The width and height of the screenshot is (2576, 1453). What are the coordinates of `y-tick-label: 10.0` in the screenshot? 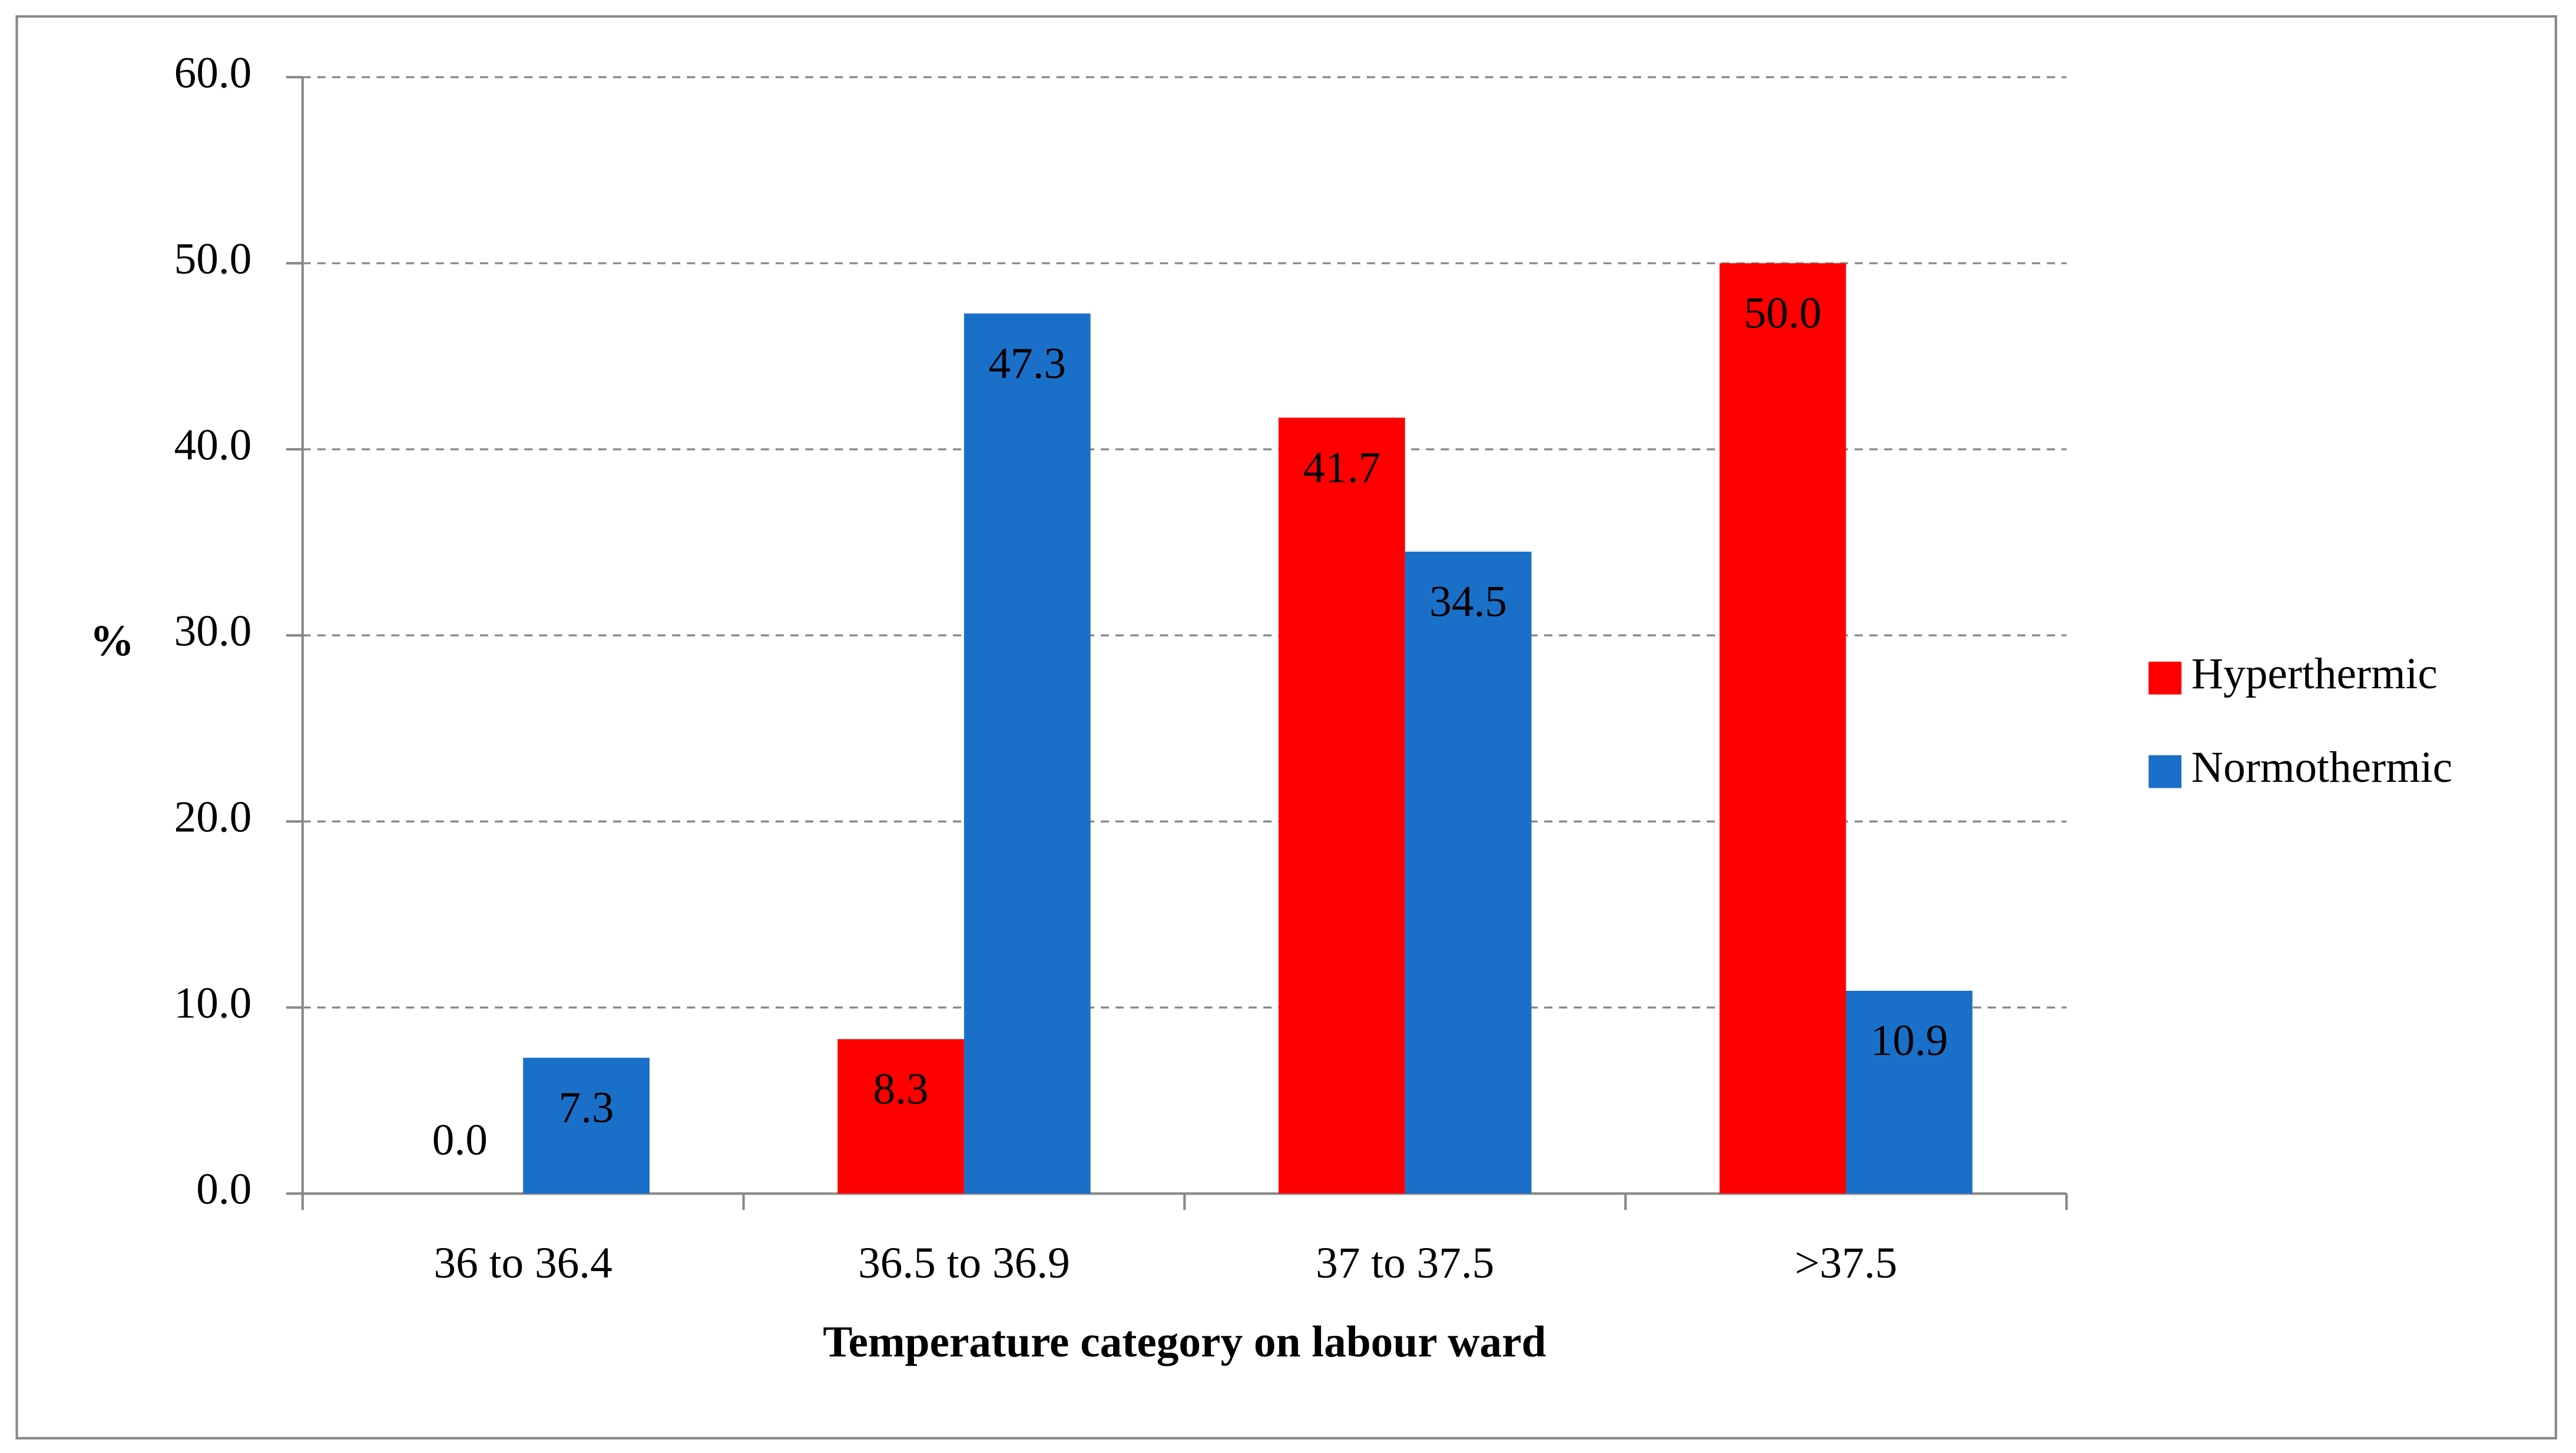 It's located at (213, 1003).